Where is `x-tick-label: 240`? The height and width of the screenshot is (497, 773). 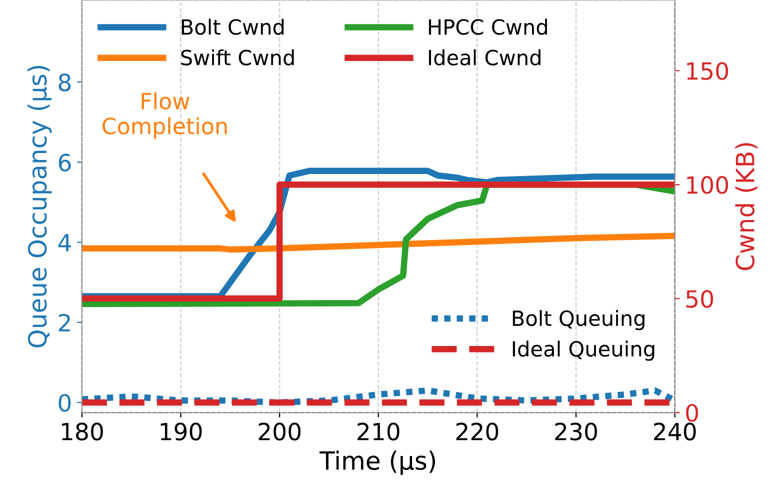 x-tick-label: 240 is located at coordinates (675, 431).